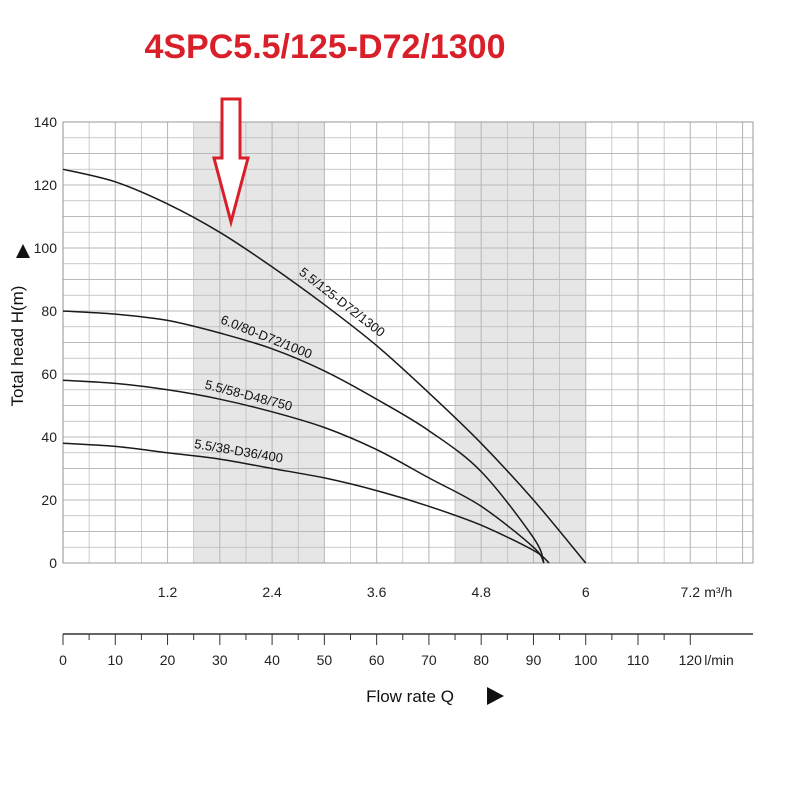 The image size is (800, 800). What do you see at coordinates (49, 437) in the screenshot?
I see `y-tick-label: 40` at bounding box center [49, 437].